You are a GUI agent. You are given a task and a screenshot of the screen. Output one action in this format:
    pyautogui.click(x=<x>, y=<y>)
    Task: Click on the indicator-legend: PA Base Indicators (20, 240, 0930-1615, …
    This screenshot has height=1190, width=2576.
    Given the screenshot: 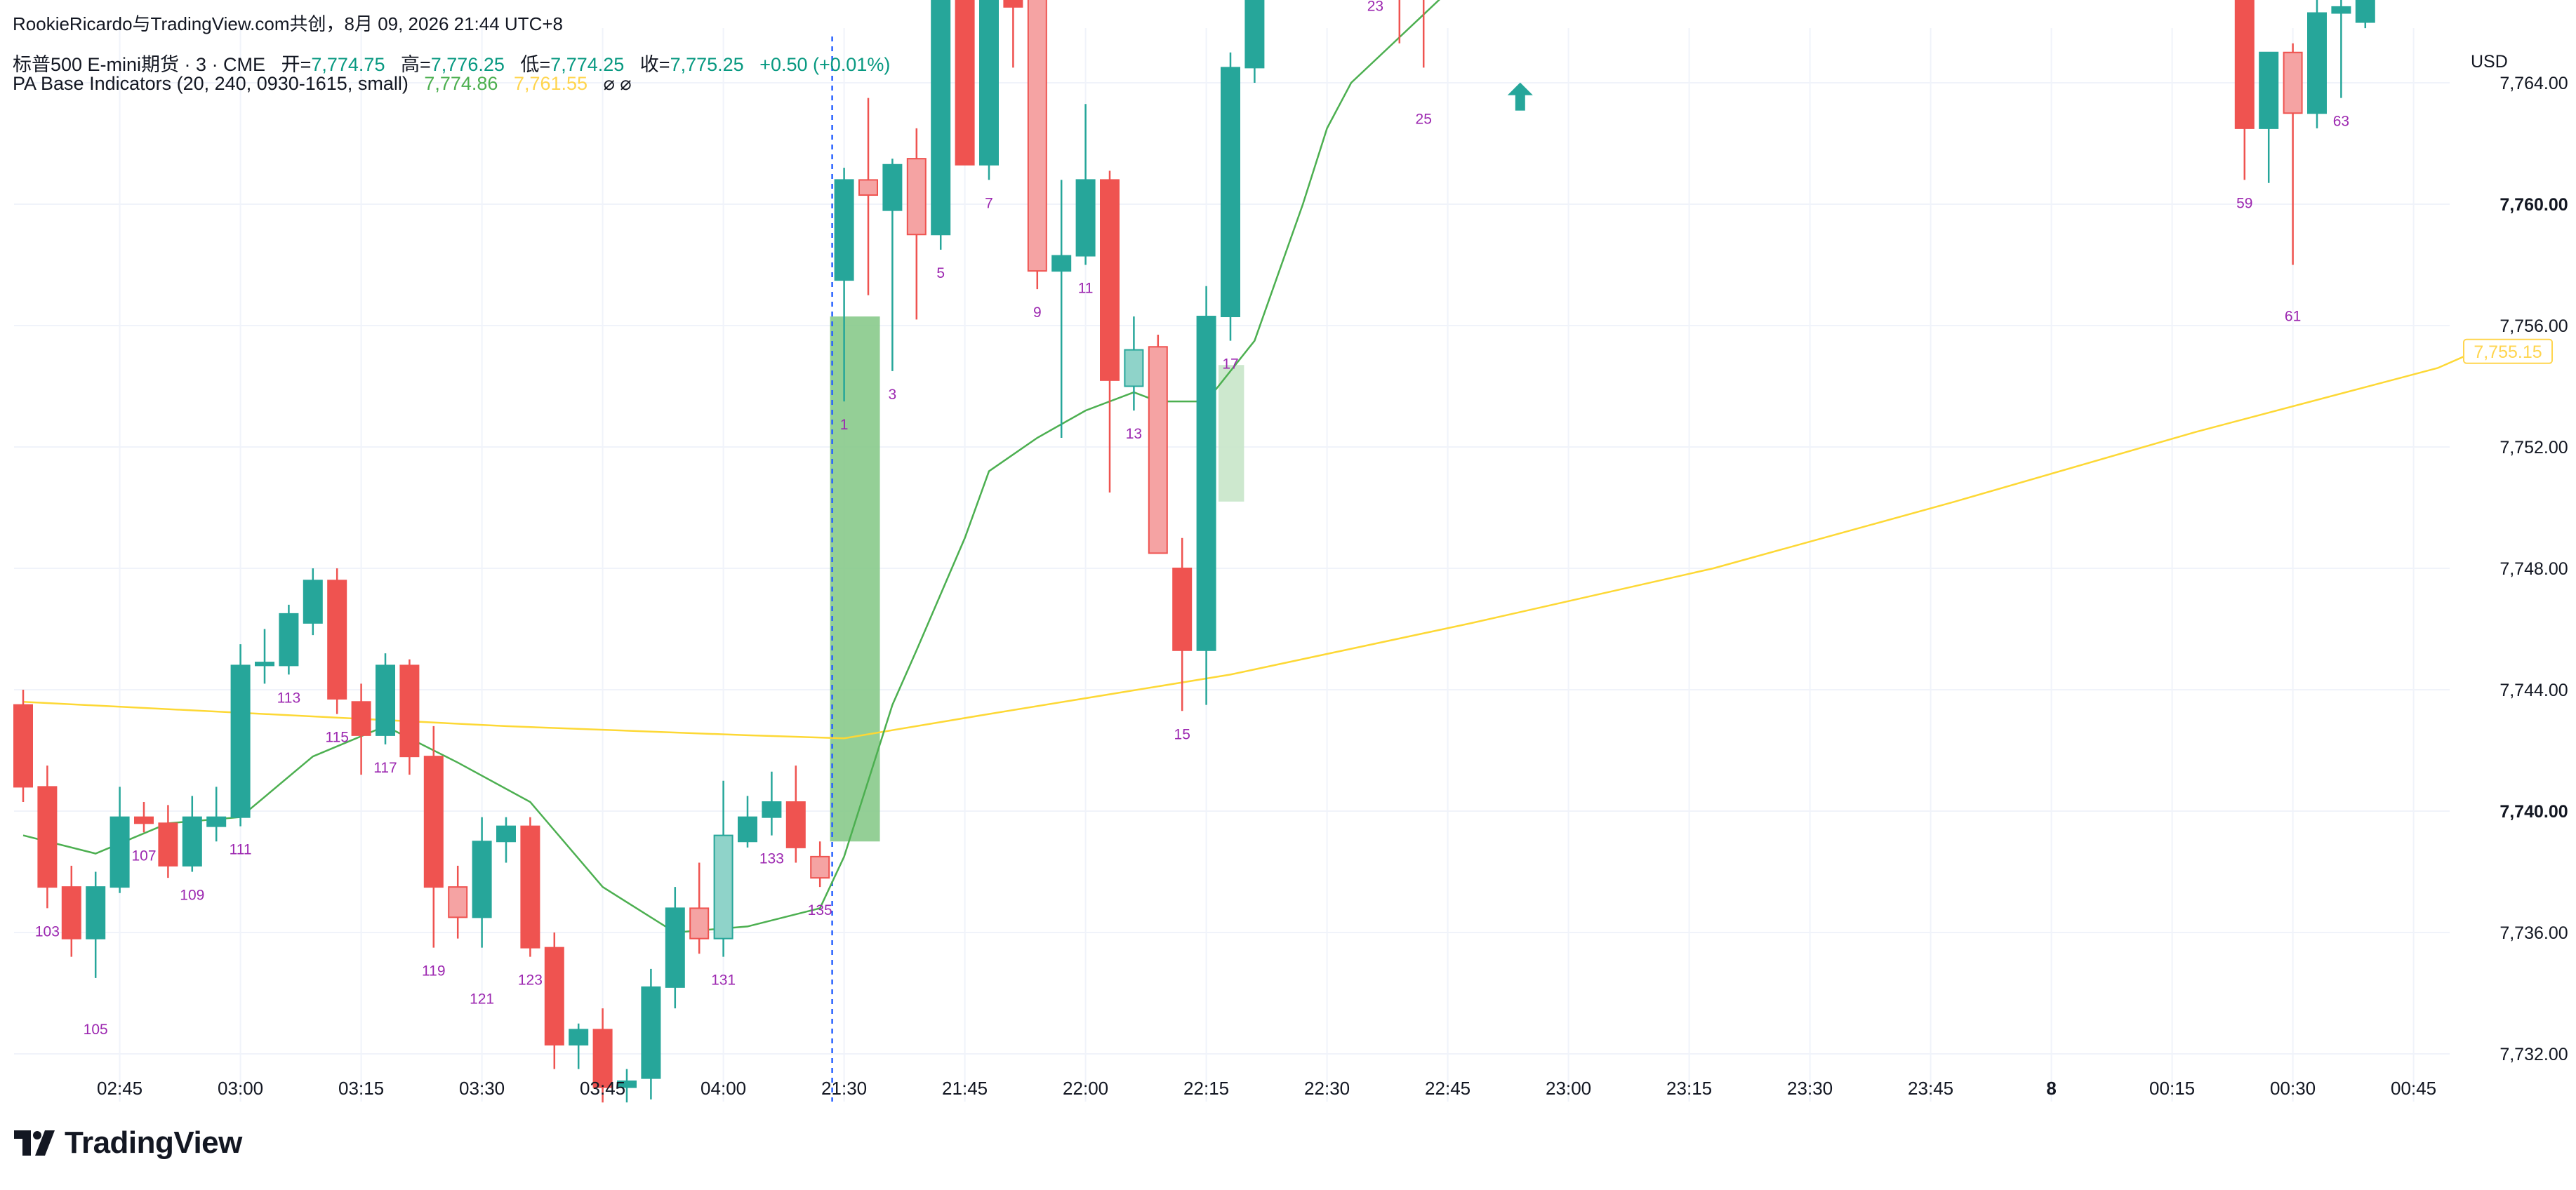 What is the action you would take?
    pyautogui.click(x=322, y=84)
    